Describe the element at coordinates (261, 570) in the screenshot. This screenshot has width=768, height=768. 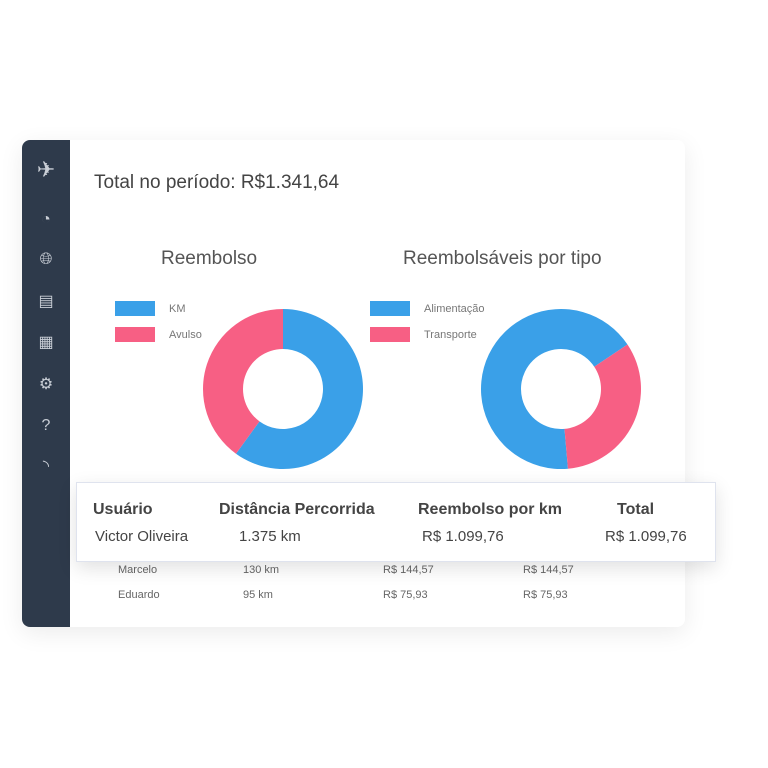
I see `row-distance: 130 km` at that location.